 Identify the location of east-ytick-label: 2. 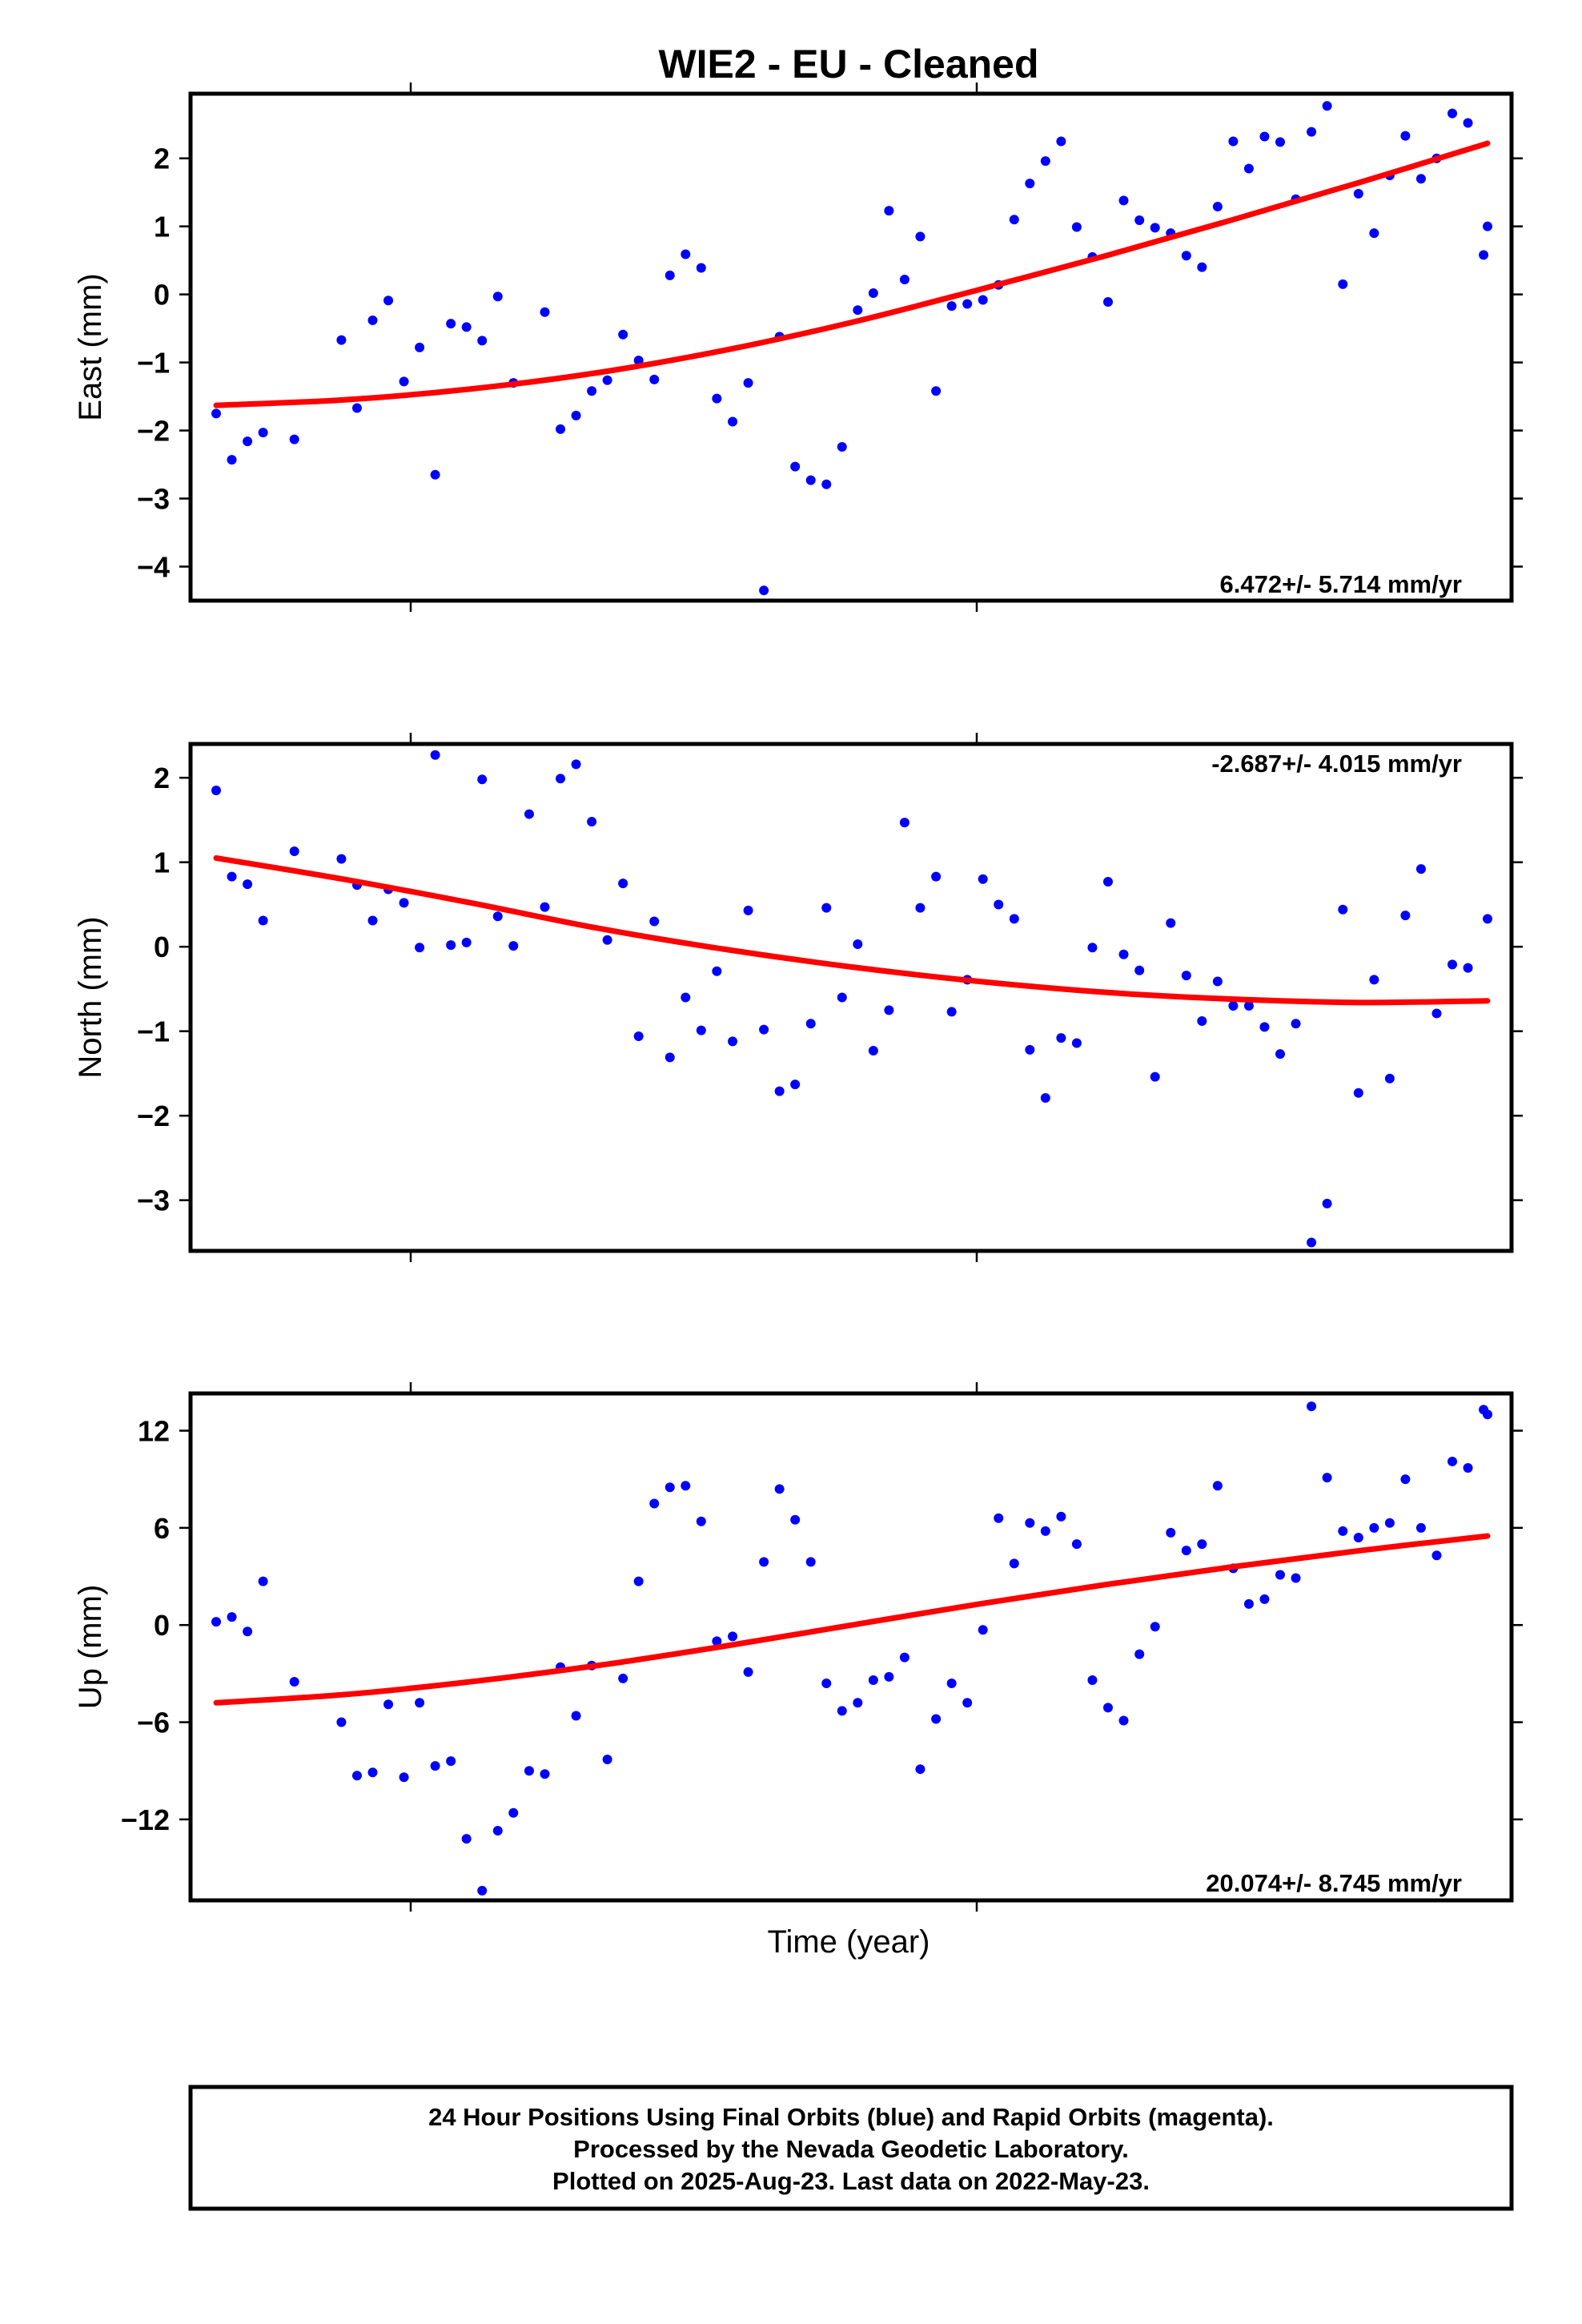
(162, 159).